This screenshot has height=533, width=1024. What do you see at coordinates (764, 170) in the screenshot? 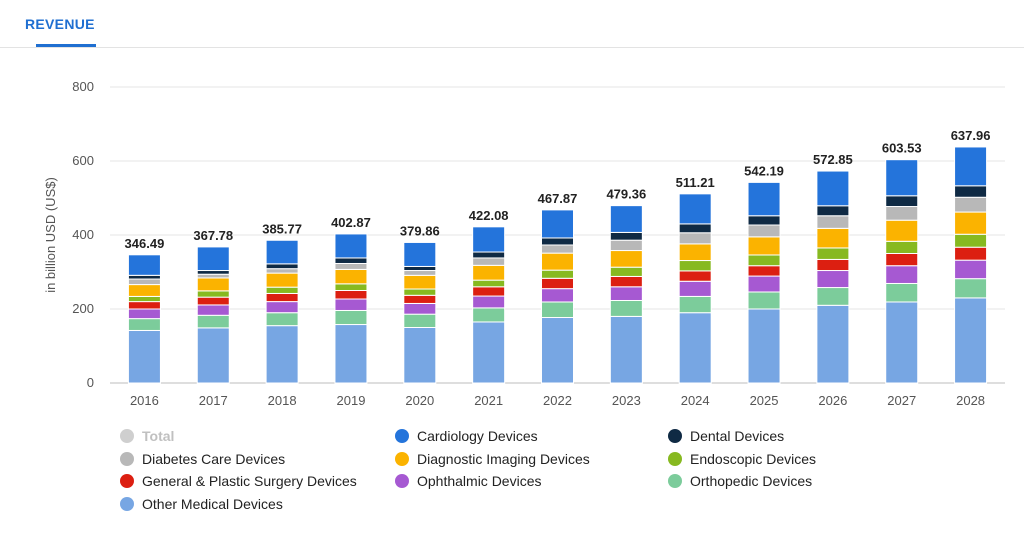
I see `total-data-label: 542.19` at bounding box center [764, 170].